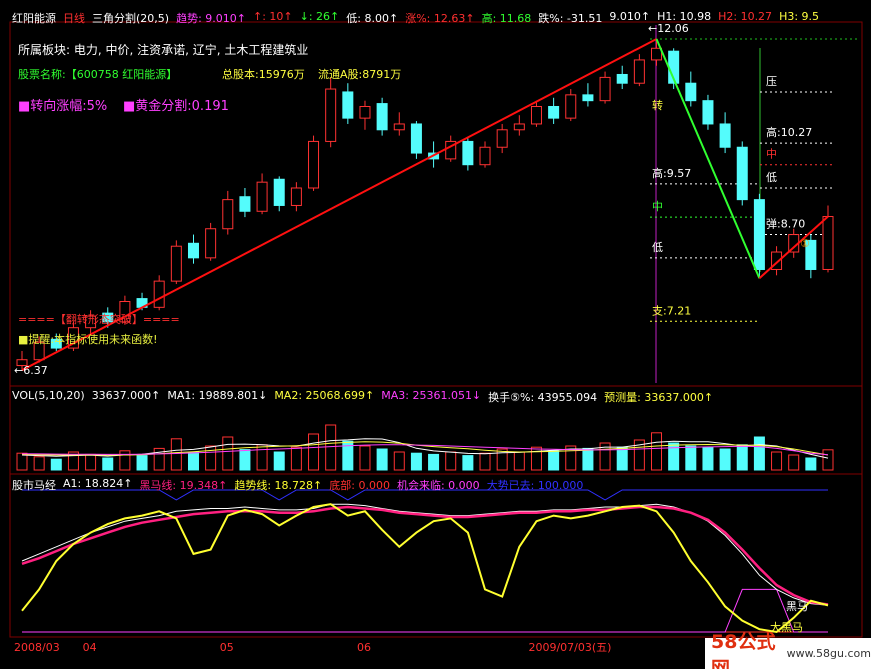  What do you see at coordinates (657, 206) in the screenshot?
I see `level-label: 中` at bounding box center [657, 206].